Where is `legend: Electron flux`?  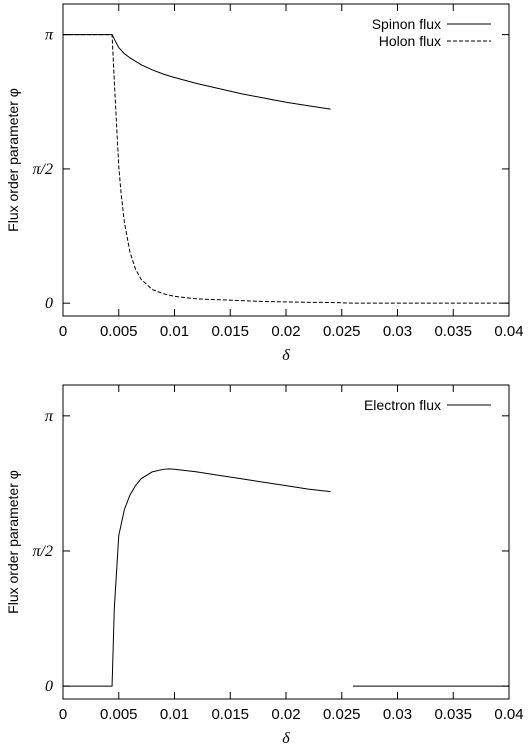
legend: Electron flux is located at coordinates (427, 405).